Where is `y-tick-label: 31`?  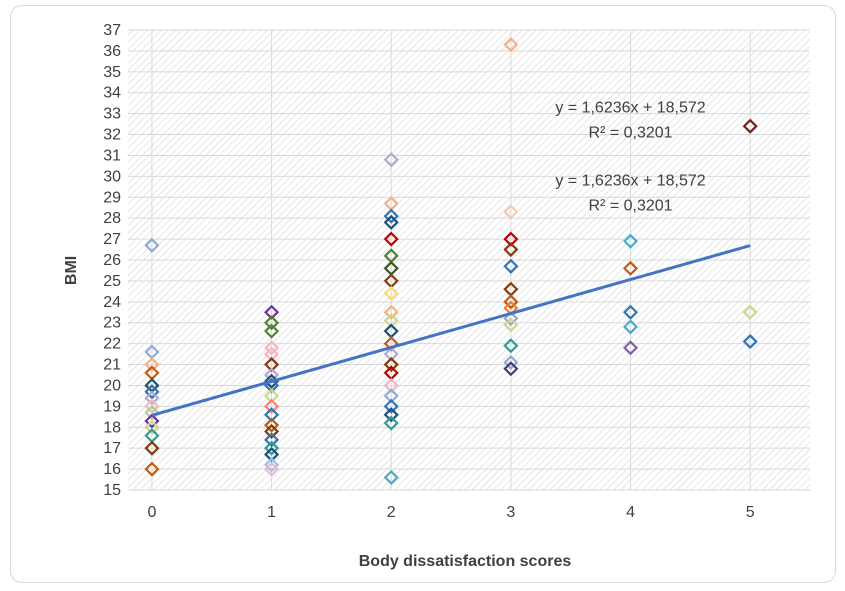 y-tick-label: 31 is located at coordinates (112, 155).